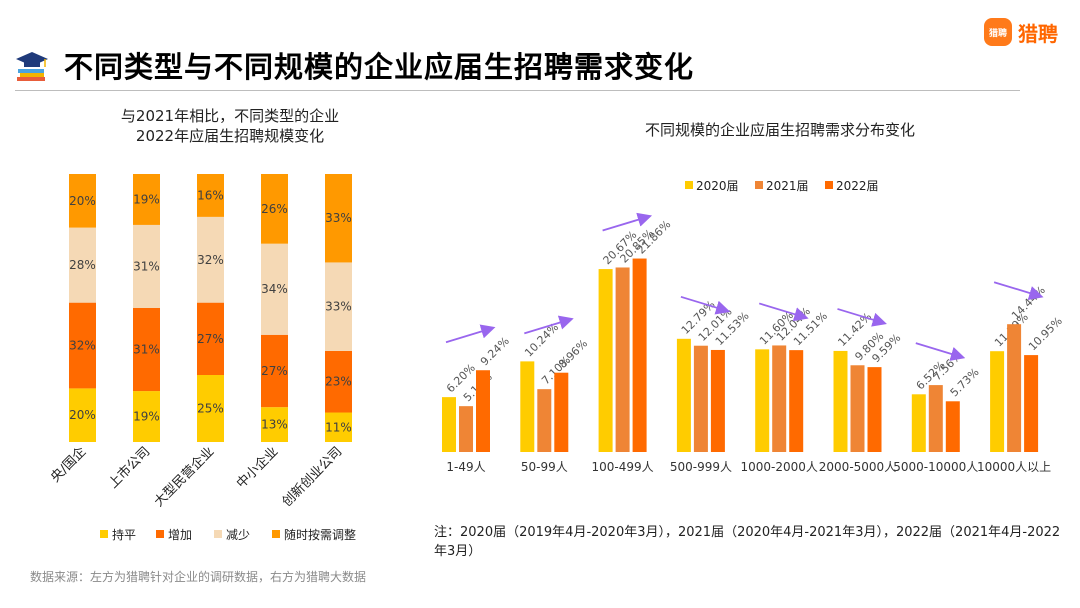 This screenshot has width=1080, height=608. I want to click on stack-value-label: 28%, so click(82, 265).